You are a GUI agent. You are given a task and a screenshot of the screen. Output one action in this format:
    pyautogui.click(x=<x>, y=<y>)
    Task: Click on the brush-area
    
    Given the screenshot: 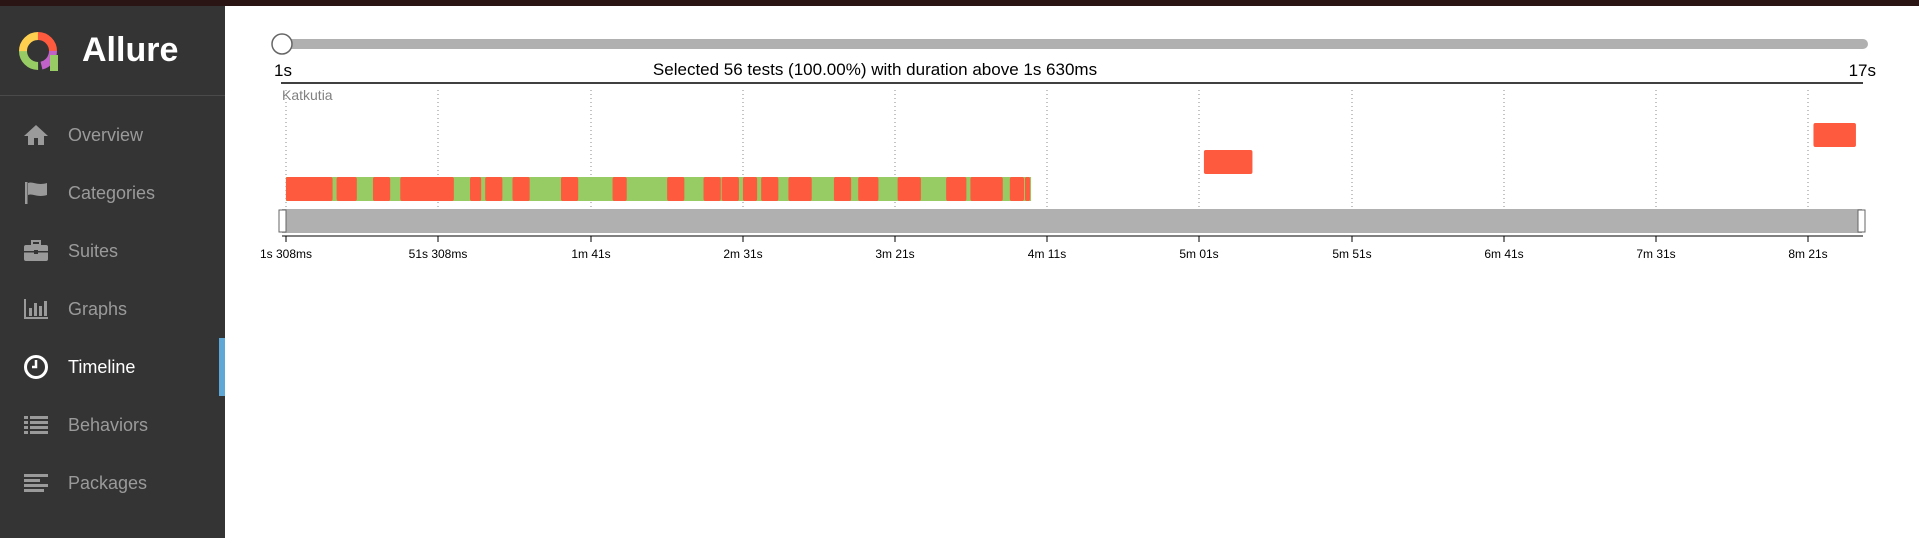 What is the action you would take?
    pyautogui.click(x=1072, y=221)
    